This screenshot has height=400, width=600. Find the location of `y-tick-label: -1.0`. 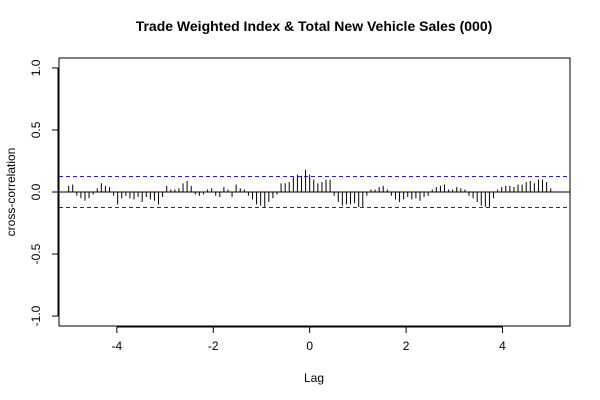

y-tick-label: -1.0 is located at coordinates (36, 315).